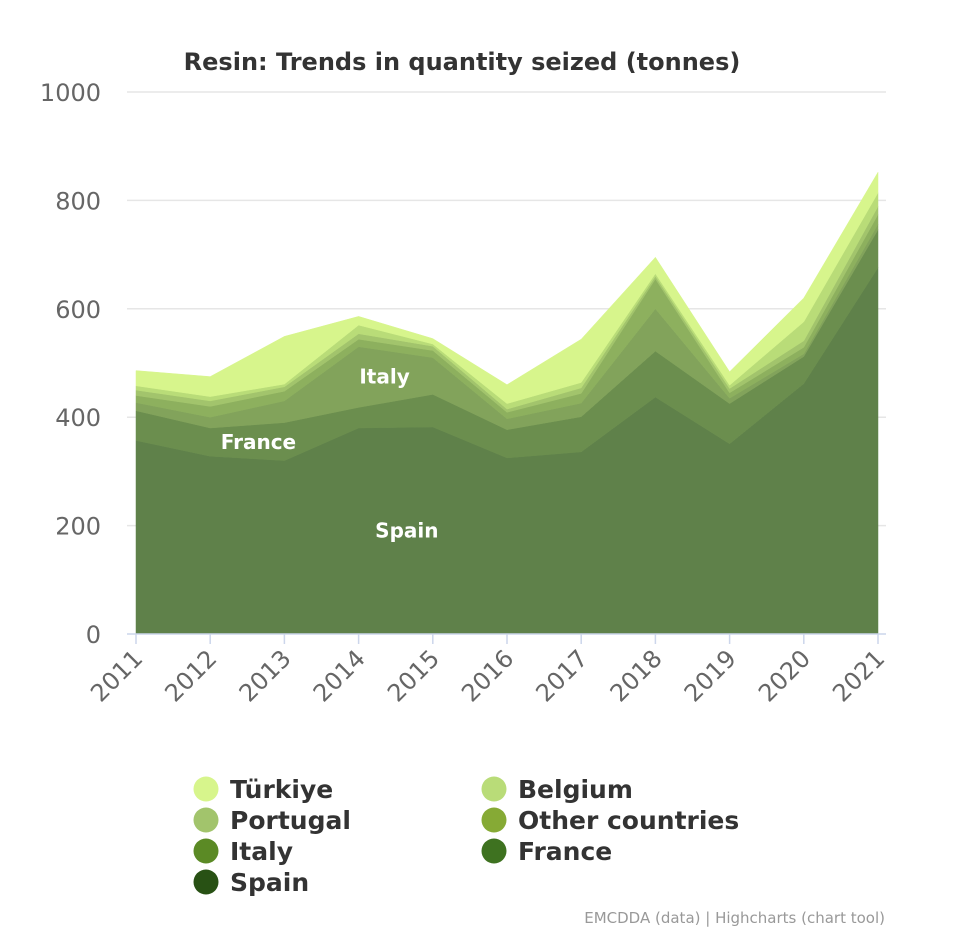  What do you see at coordinates (78, 527) in the screenshot?
I see `y-tick-label: 200` at bounding box center [78, 527].